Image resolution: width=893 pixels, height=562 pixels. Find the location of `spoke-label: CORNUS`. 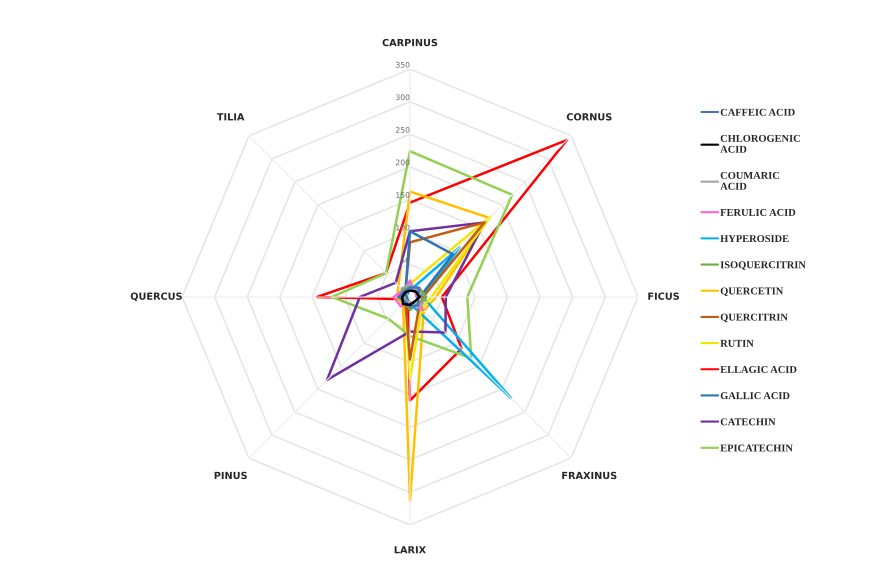

spoke-label: CORNUS is located at coordinates (589, 117).